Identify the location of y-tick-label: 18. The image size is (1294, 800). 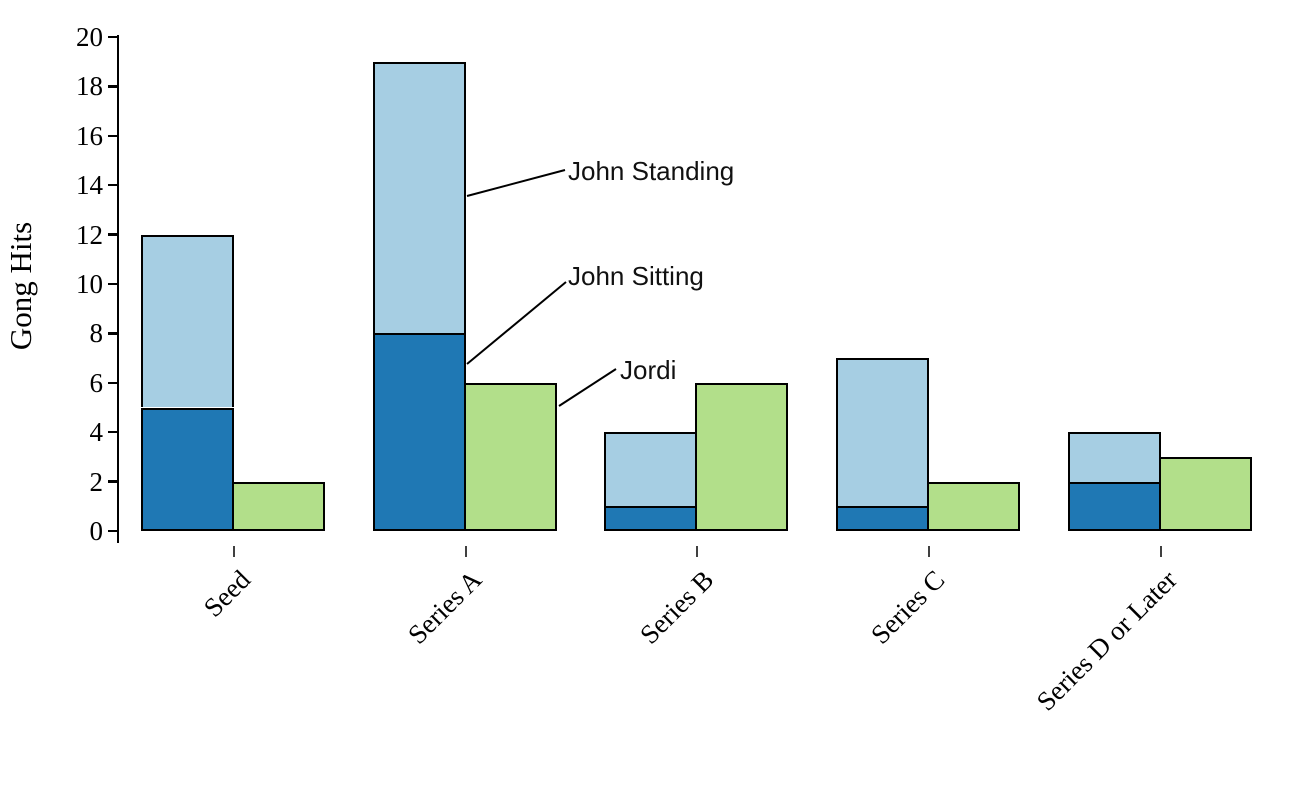
(89, 86).